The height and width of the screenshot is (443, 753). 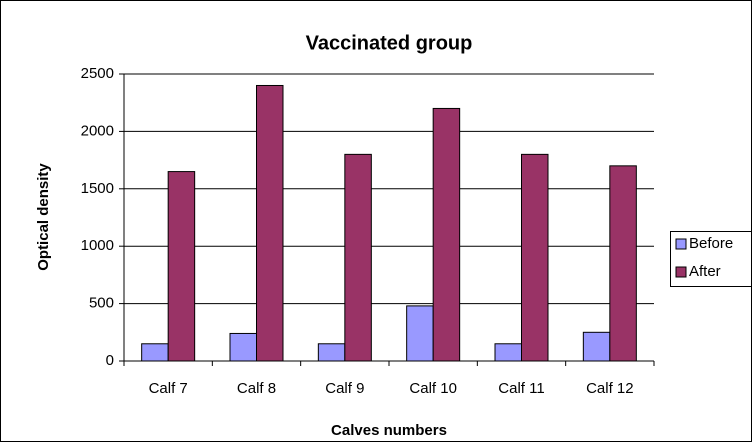 I want to click on x-tick-label: Calf 7, so click(x=168, y=388).